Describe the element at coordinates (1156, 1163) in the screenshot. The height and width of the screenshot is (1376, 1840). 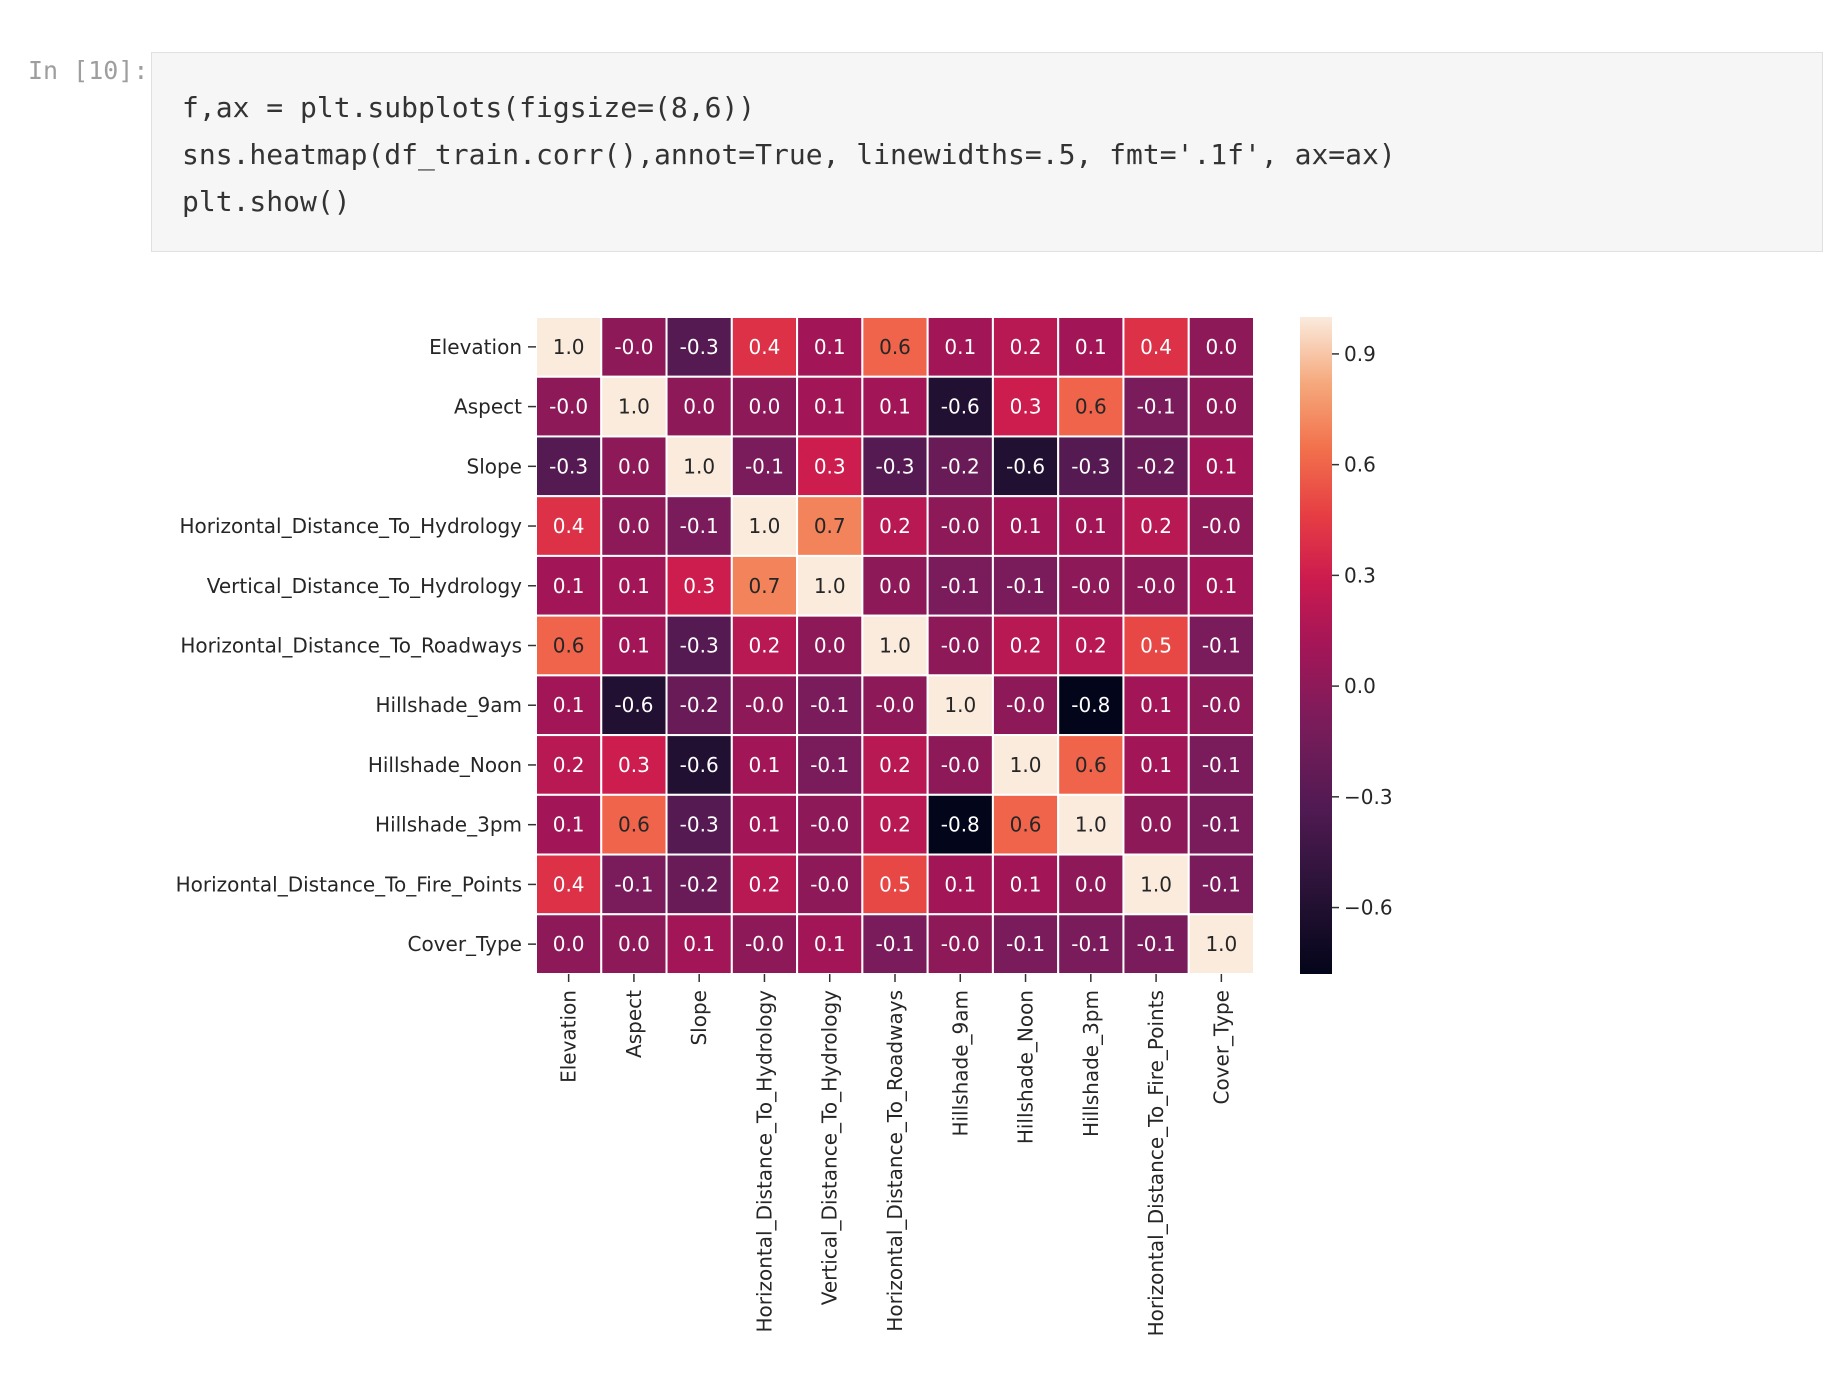
I see `x-tick-label: Horizontal_Distance_To_Fire_Points` at that location.